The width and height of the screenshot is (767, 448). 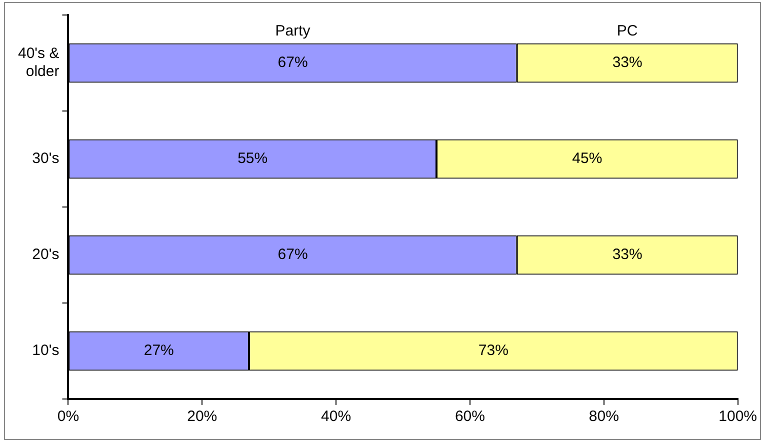 I want to click on x-tick-label: 0%, so click(x=68, y=417).